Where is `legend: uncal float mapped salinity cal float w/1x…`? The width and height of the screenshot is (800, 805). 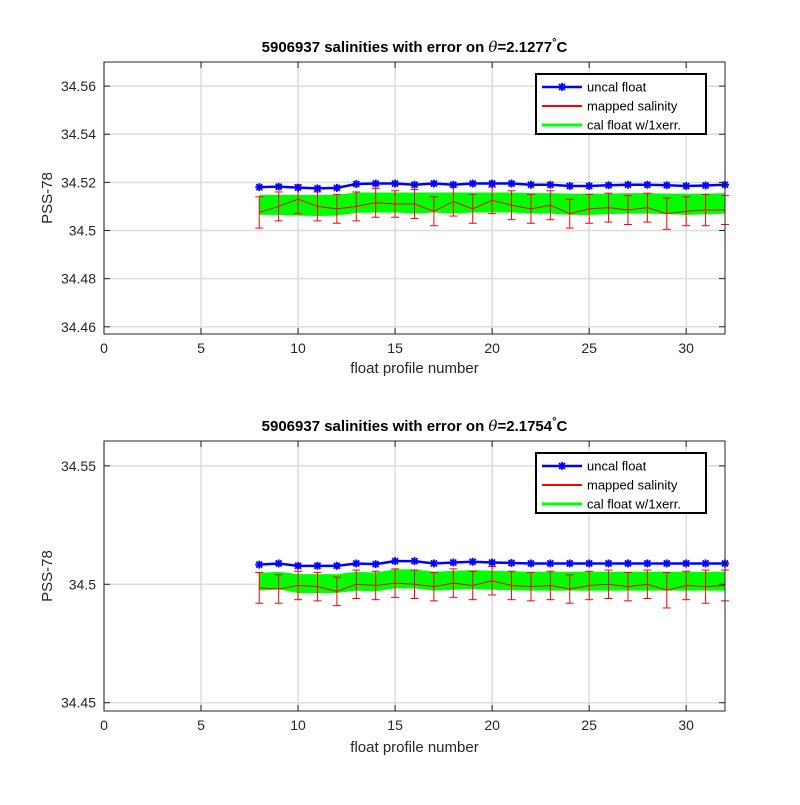 legend: uncal float mapped salinity cal float w/1x… is located at coordinates (621, 104).